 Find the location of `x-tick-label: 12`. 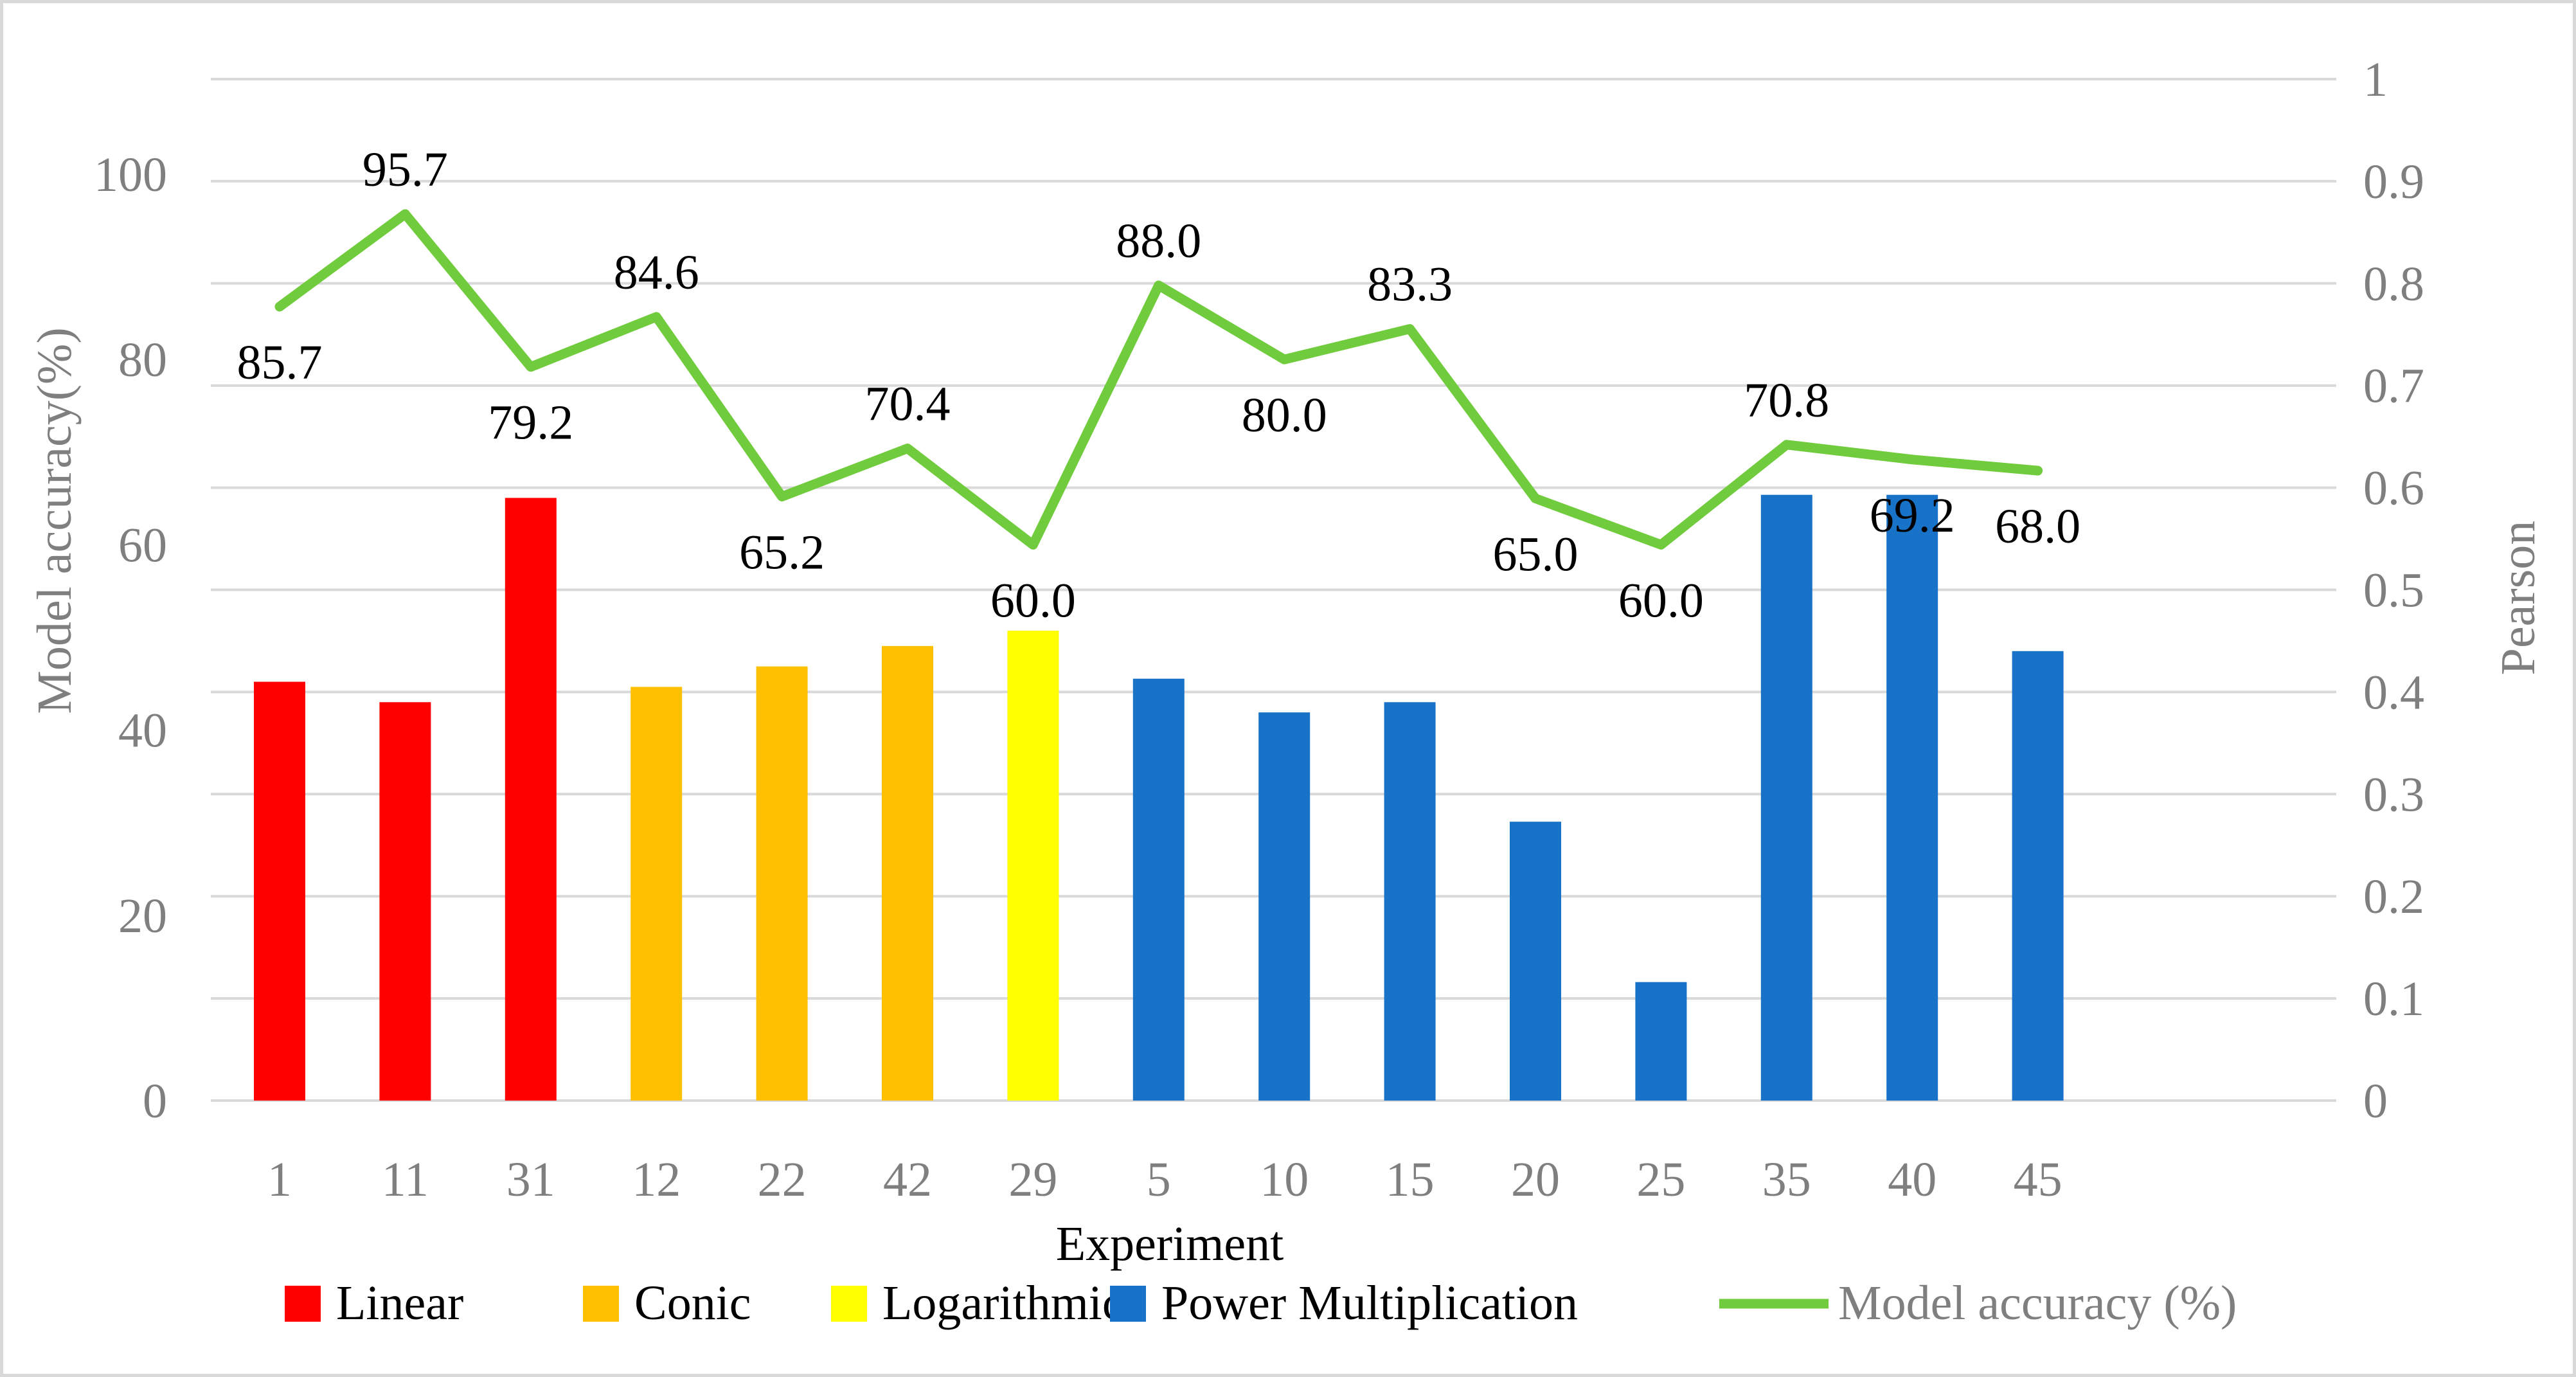

x-tick-label: 12 is located at coordinates (656, 1180).